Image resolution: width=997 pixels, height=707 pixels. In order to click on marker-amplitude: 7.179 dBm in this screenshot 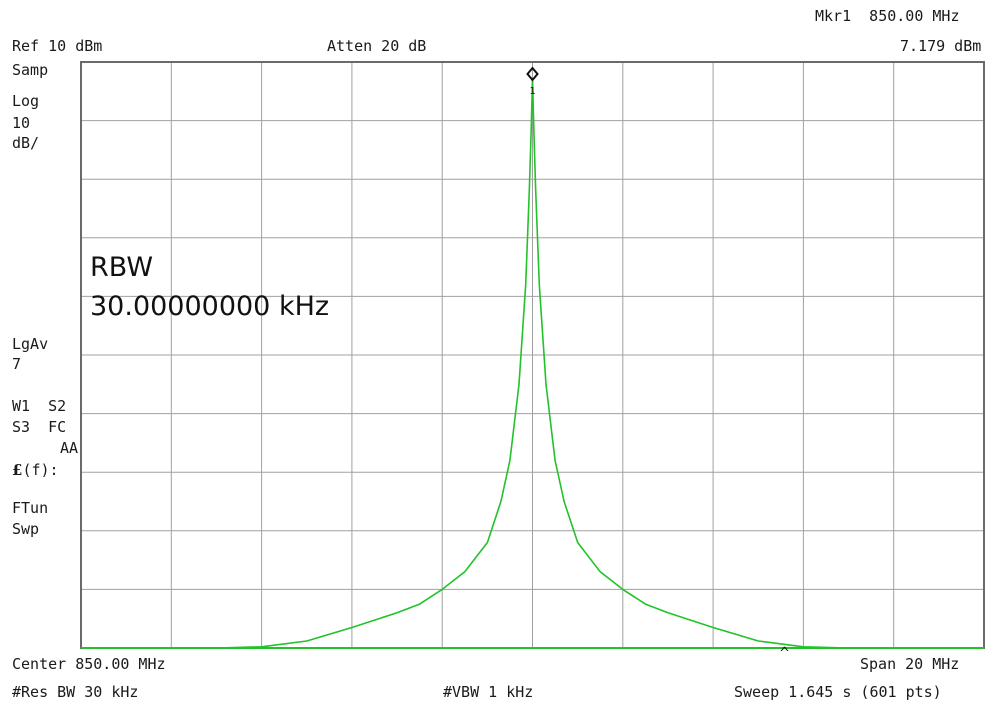, I will do `click(941, 46)`.